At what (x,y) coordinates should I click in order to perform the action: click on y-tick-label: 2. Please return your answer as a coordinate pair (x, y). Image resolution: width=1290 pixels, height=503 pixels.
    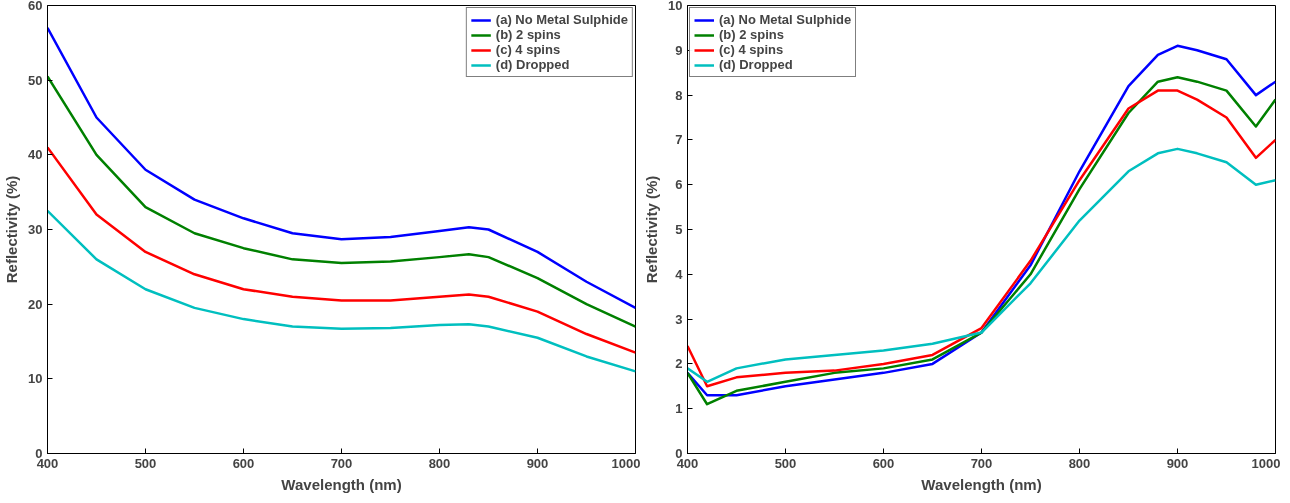
    Looking at the image, I should click on (679, 364).